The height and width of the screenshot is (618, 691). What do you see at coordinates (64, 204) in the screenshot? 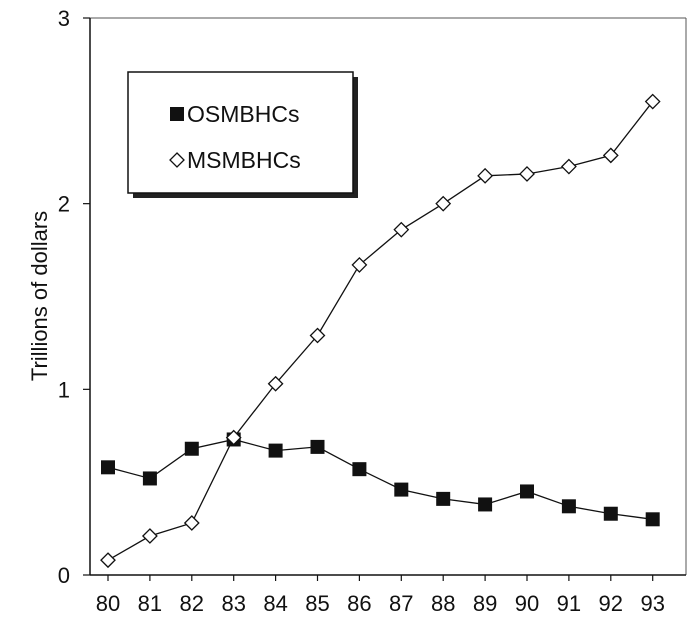
I see `y-tick-label: 2` at bounding box center [64, 204].